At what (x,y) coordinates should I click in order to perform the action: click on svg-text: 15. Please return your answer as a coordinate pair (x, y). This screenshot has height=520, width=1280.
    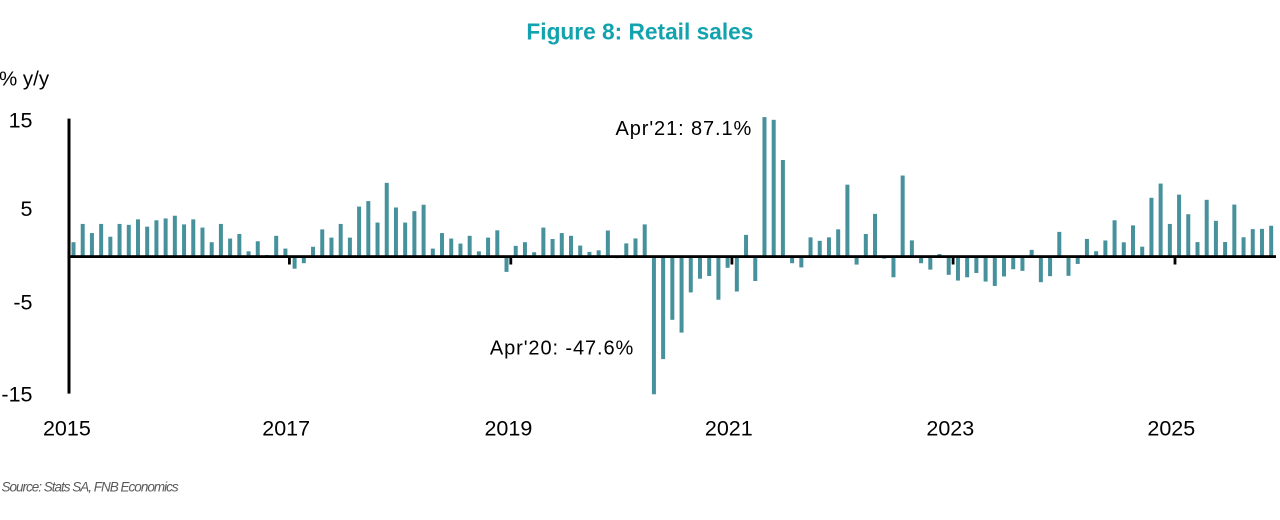
    Looking at the image, I should click on (21, 121).